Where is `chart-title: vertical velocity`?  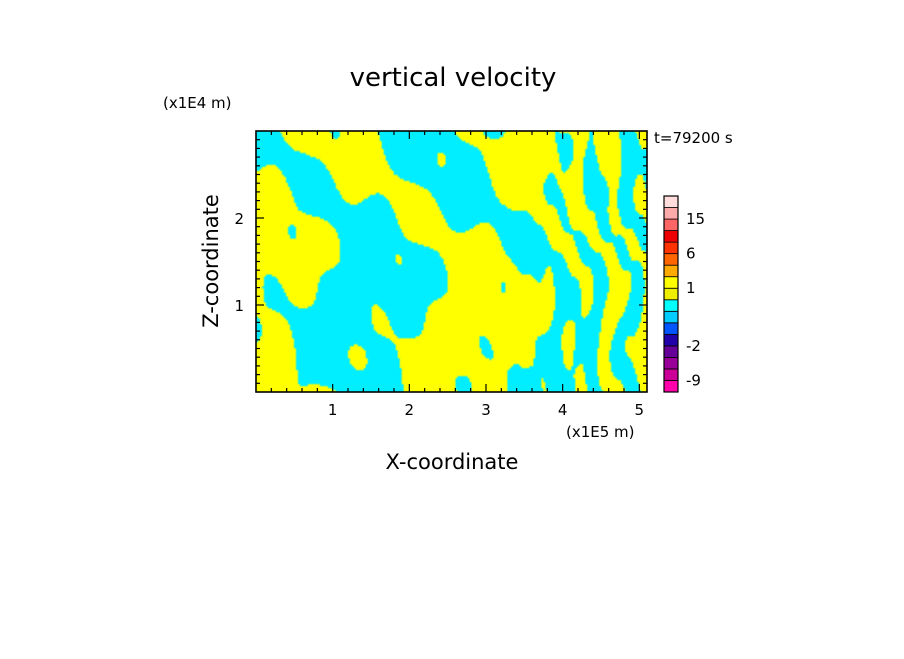 chart-title: vertical velocity is located at coordinates (453, 78).